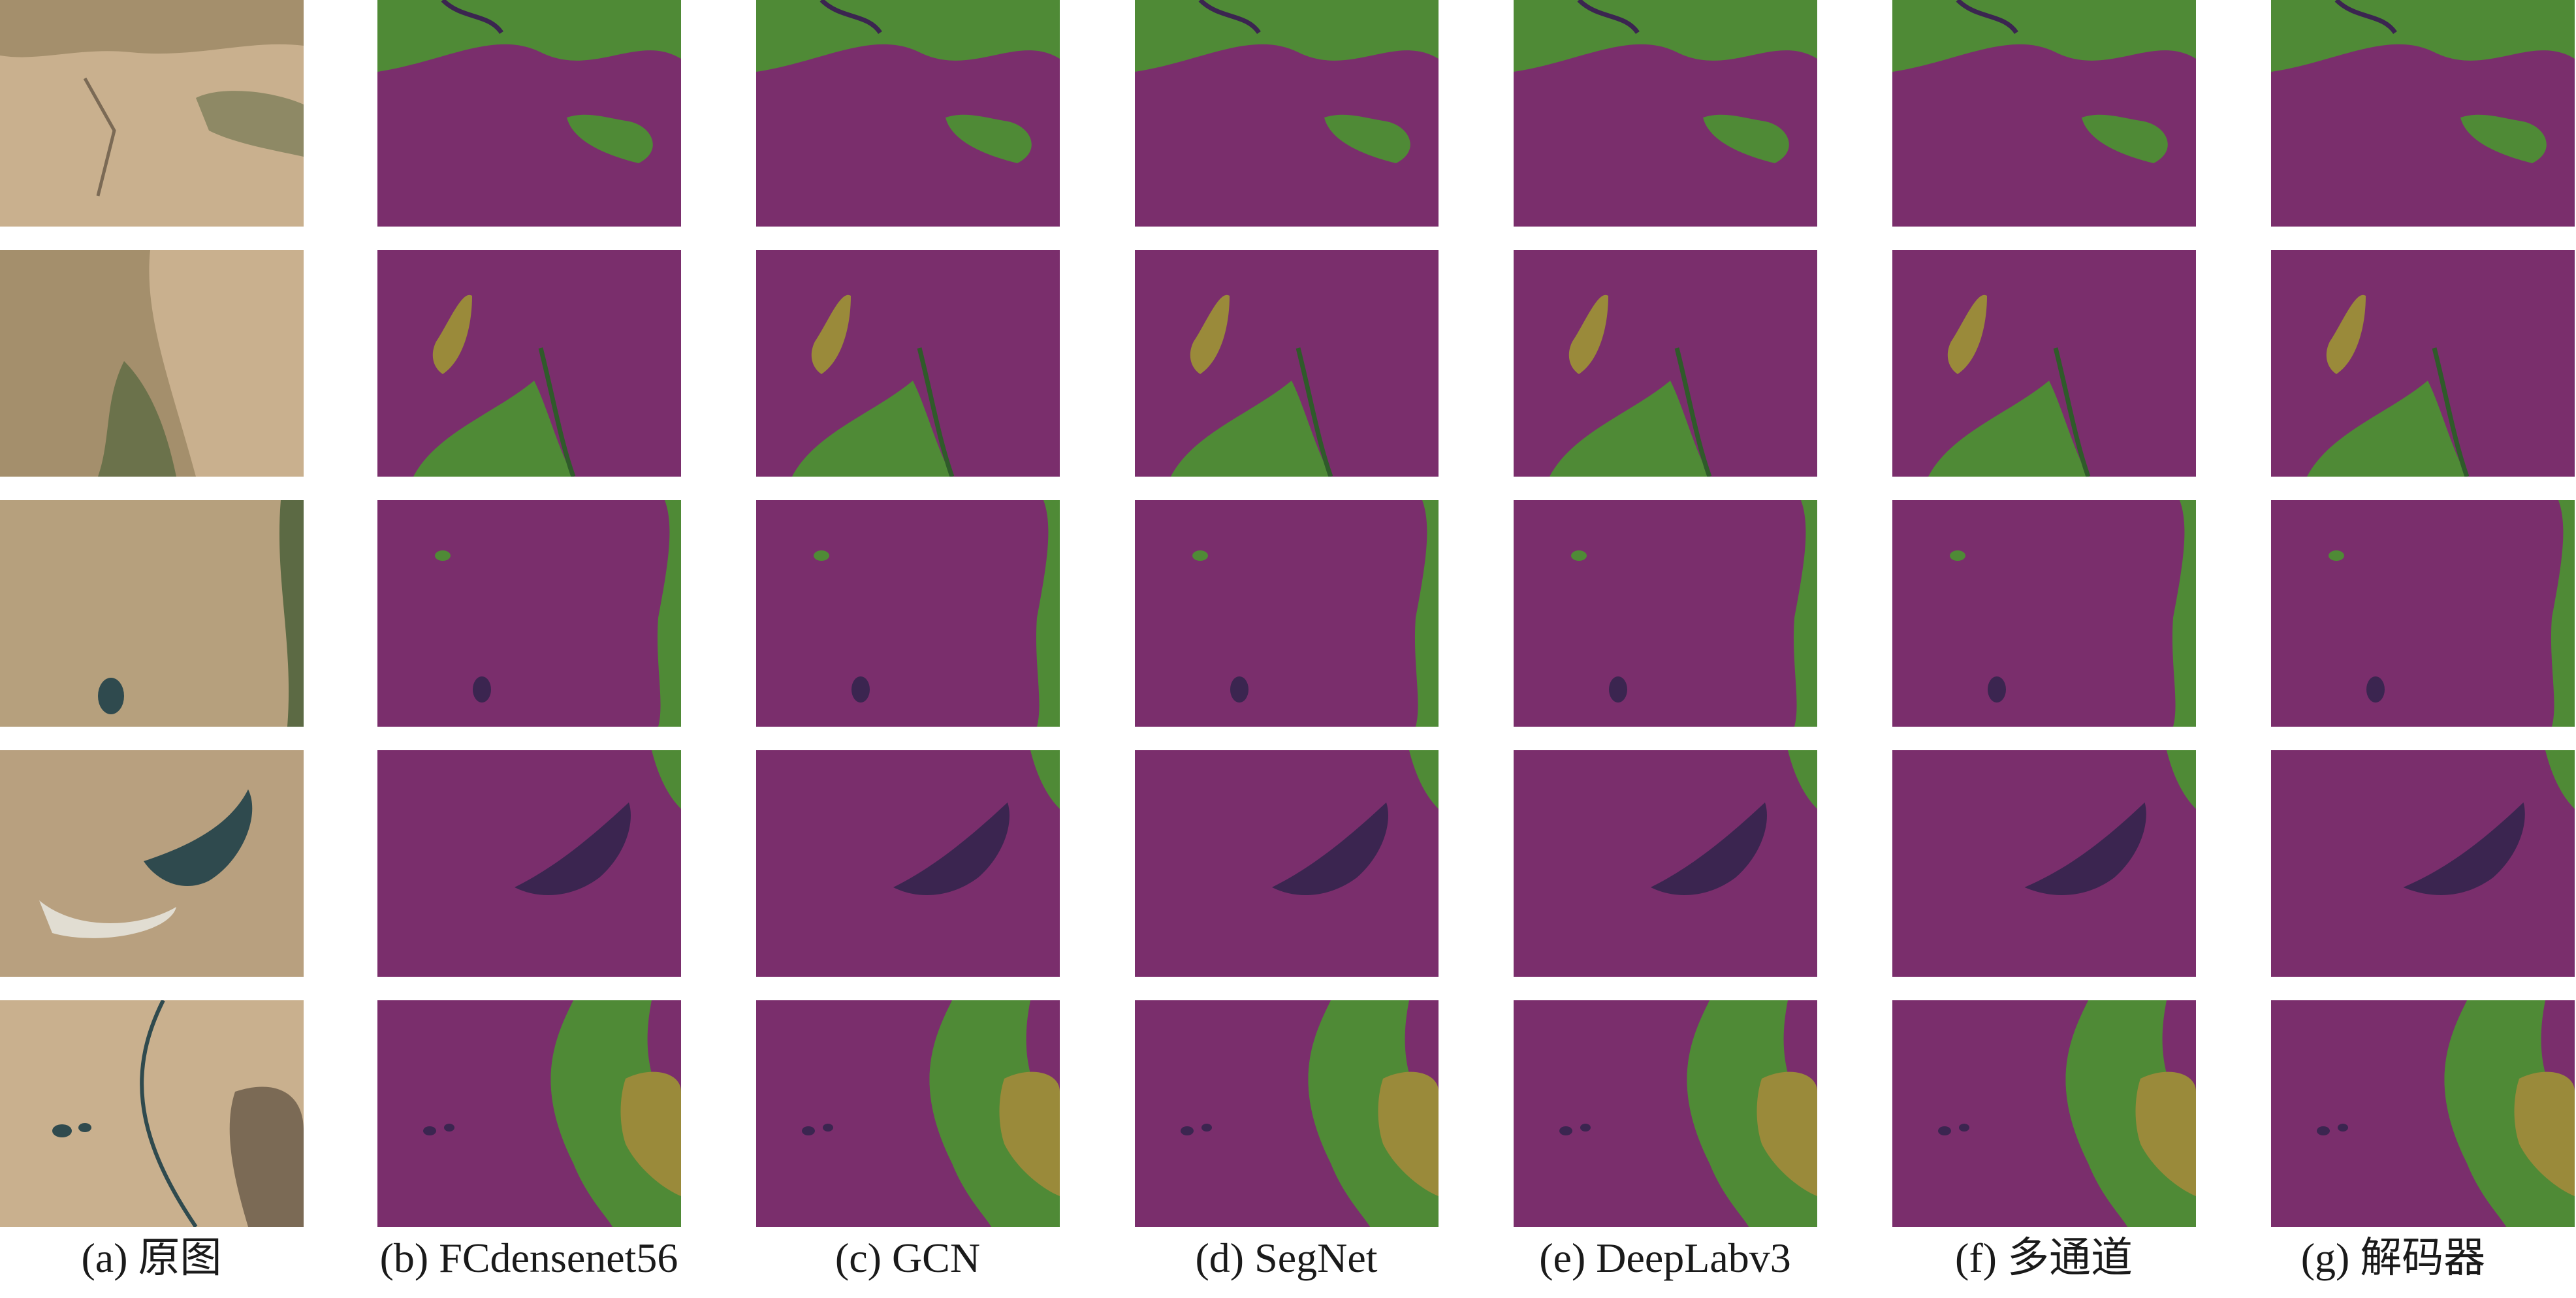 The image size is (2576, 1298). What do you see at coordinates (266, 1156) in the screenshot?
I see `mountain-slope` at bounding box center [266, 1156].